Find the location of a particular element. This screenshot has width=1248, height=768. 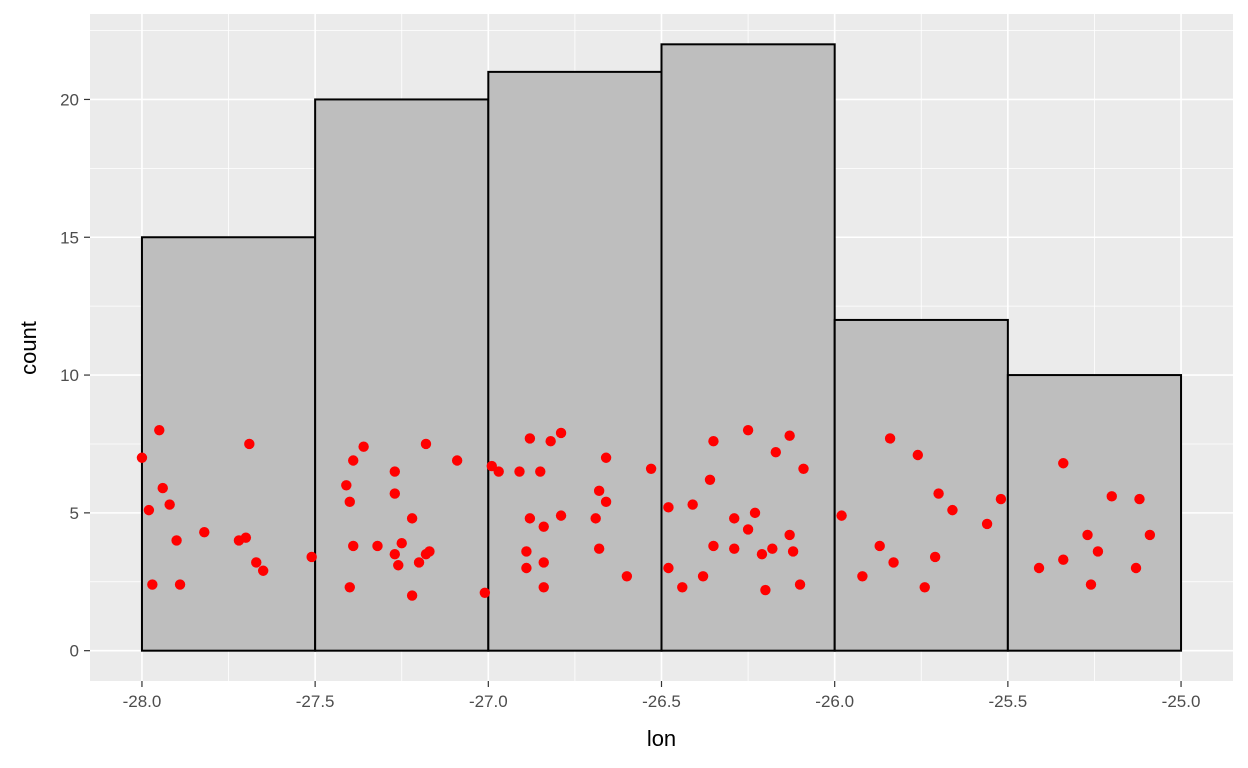

x-tick-label: -27.0 is located at coordinates (488, 701).